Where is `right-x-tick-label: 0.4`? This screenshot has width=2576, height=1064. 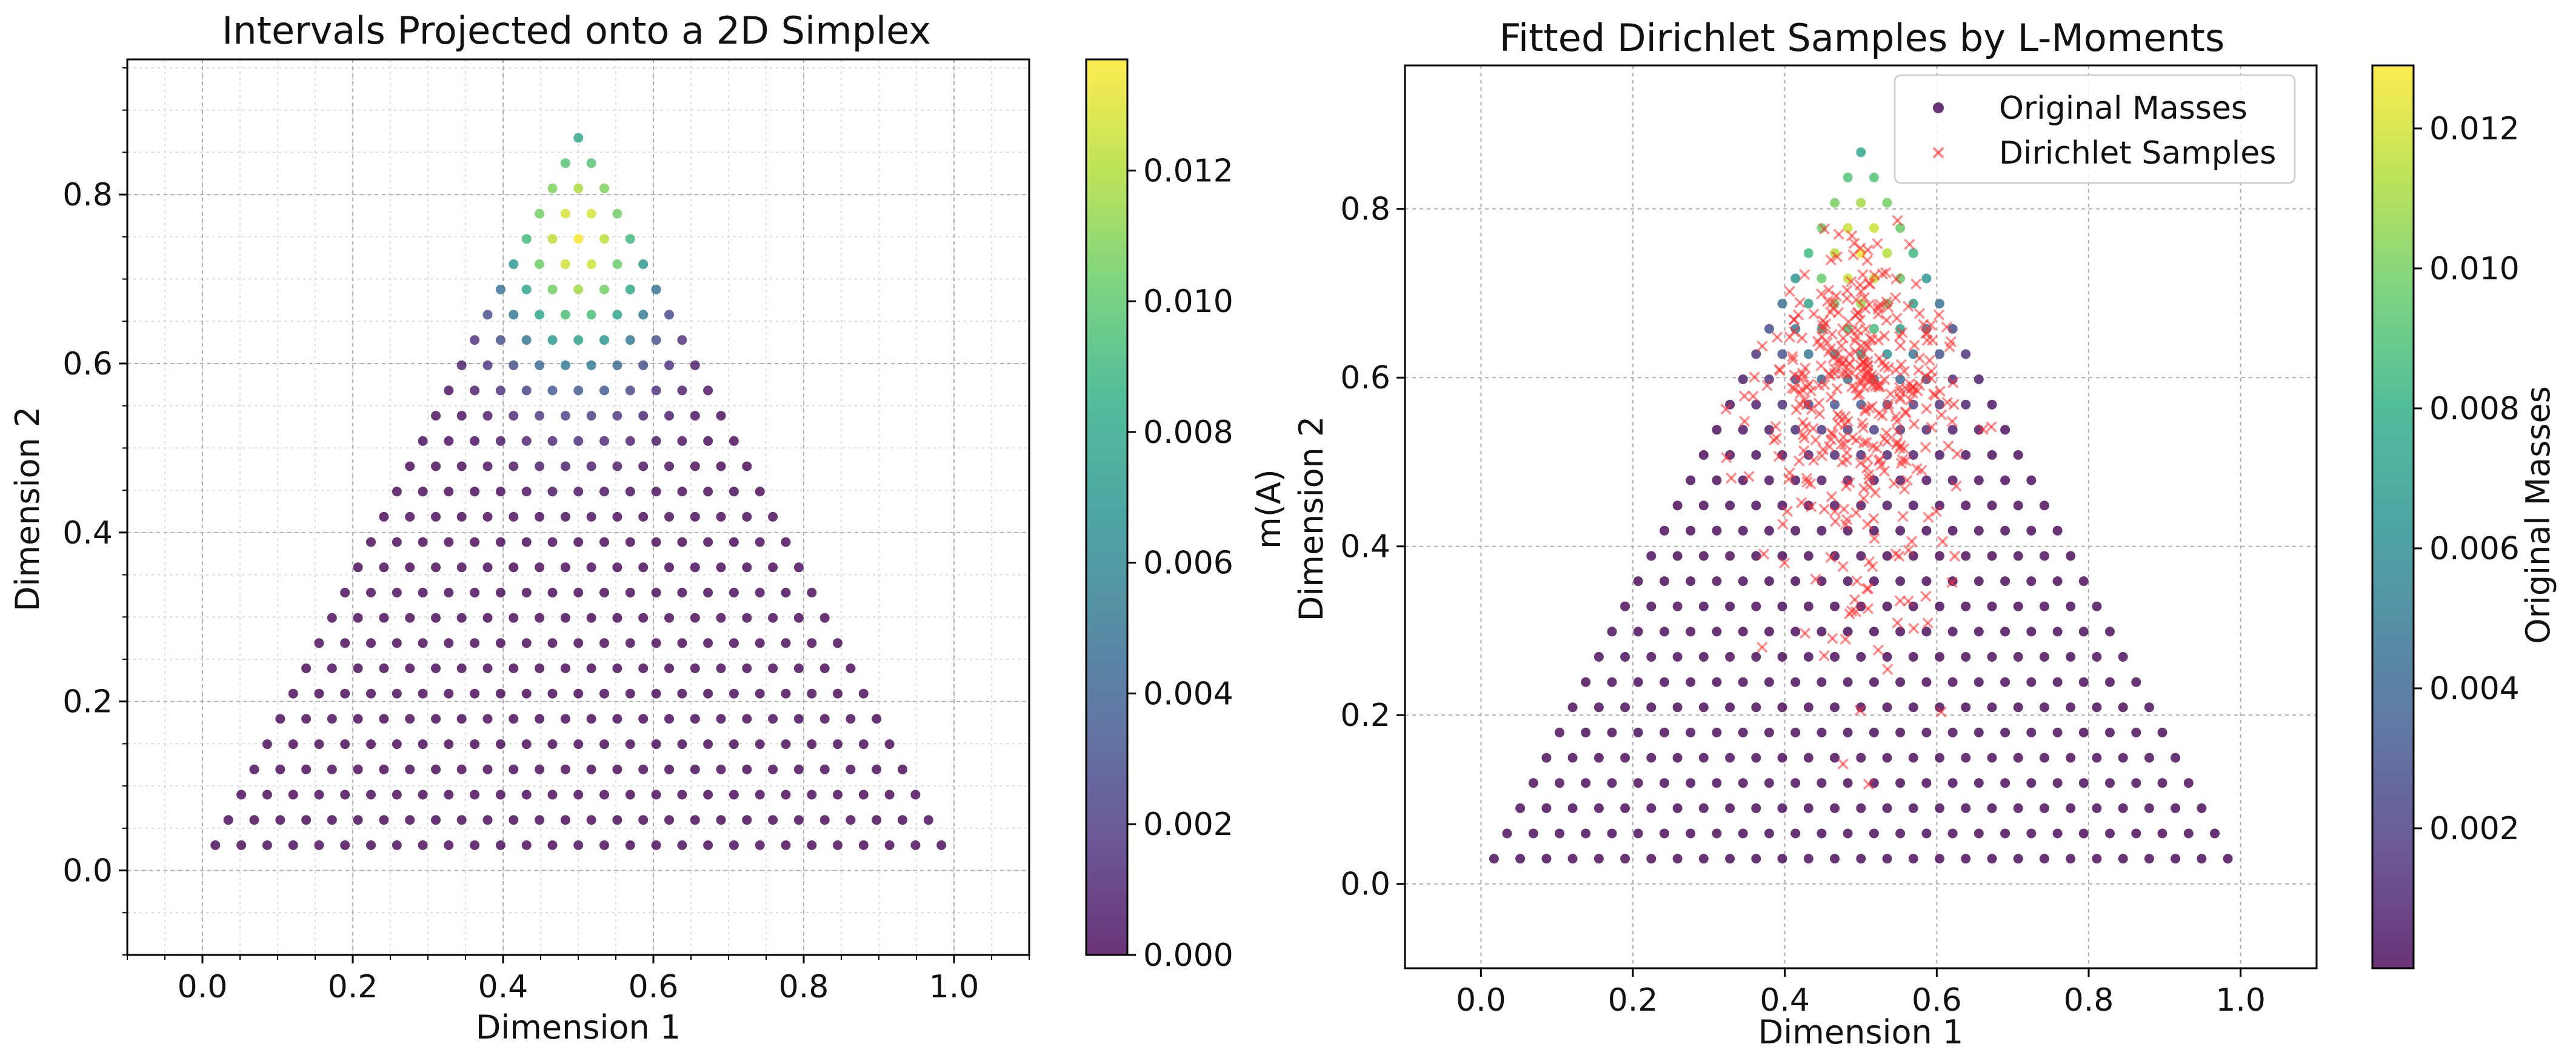
right-x-tick-label: 0.4 is located at coordinates (1785, 1000).